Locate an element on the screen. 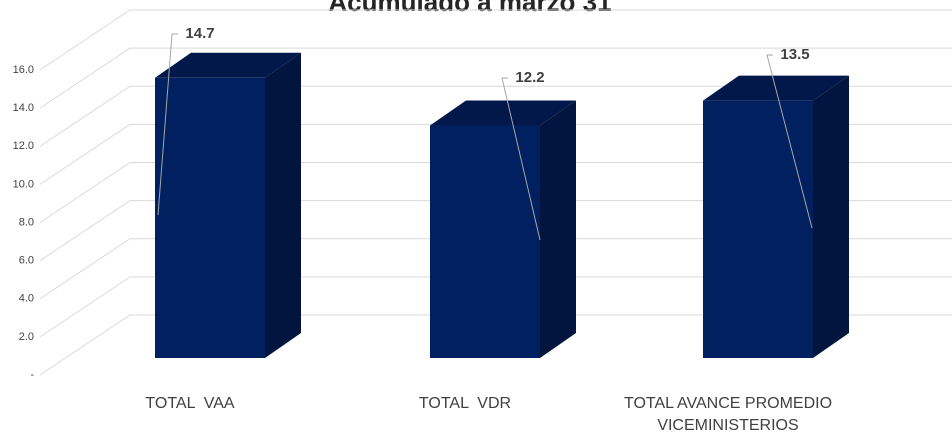  y-tick-label: - is located at coordinates (32, 375).